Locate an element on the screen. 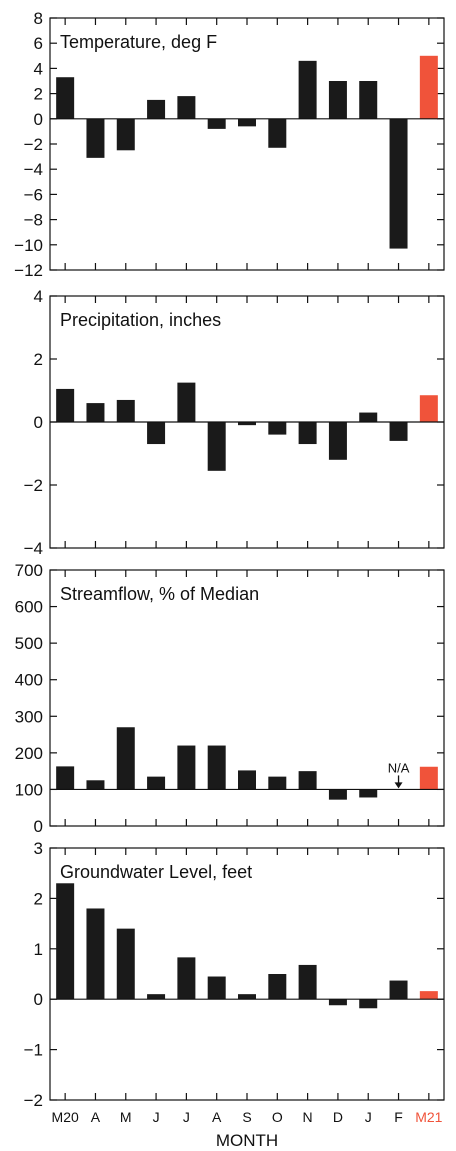 This screenshot has width=456, height=1151. precipitation-ytick-label: 4 is located at coordinates (38, 296).